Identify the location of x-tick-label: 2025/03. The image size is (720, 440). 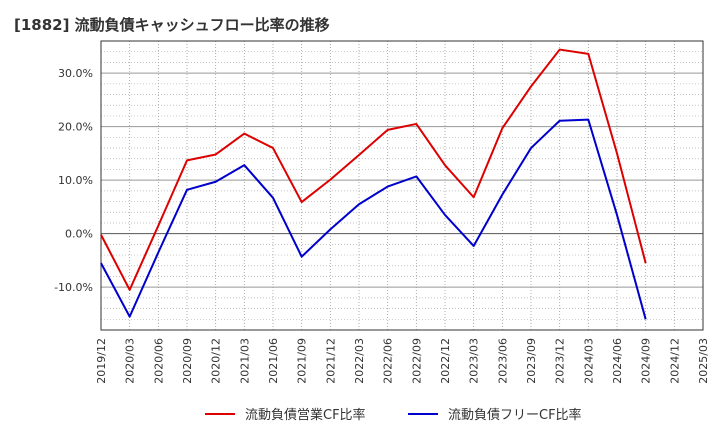
(703, 361).